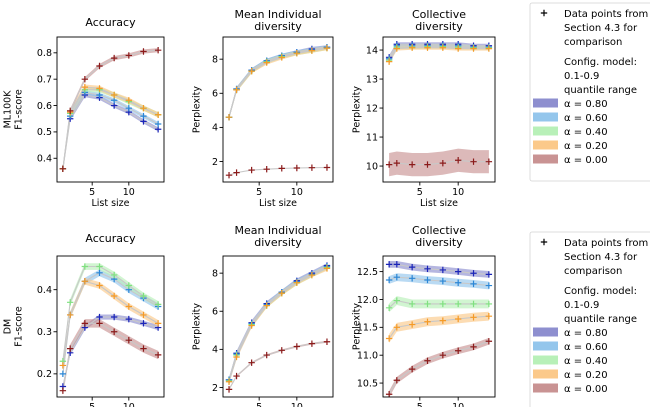  Describe the element at coordinates (215, 162) in the screenshot. I see `y-tick-label: 2` at that location.